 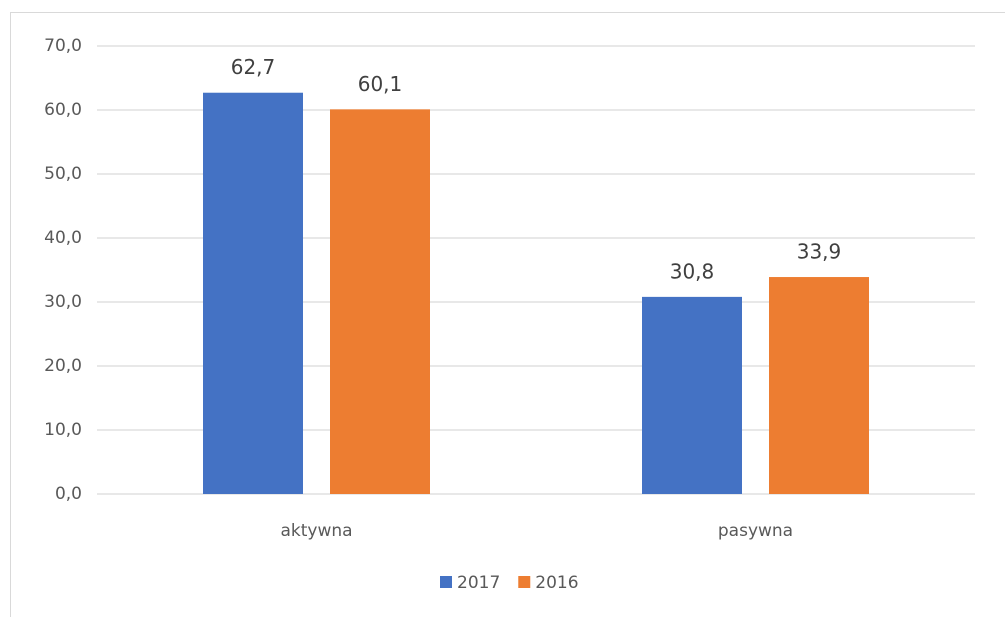 I want to click on y-tick-label: 10,0, so click(x=63, y=430).